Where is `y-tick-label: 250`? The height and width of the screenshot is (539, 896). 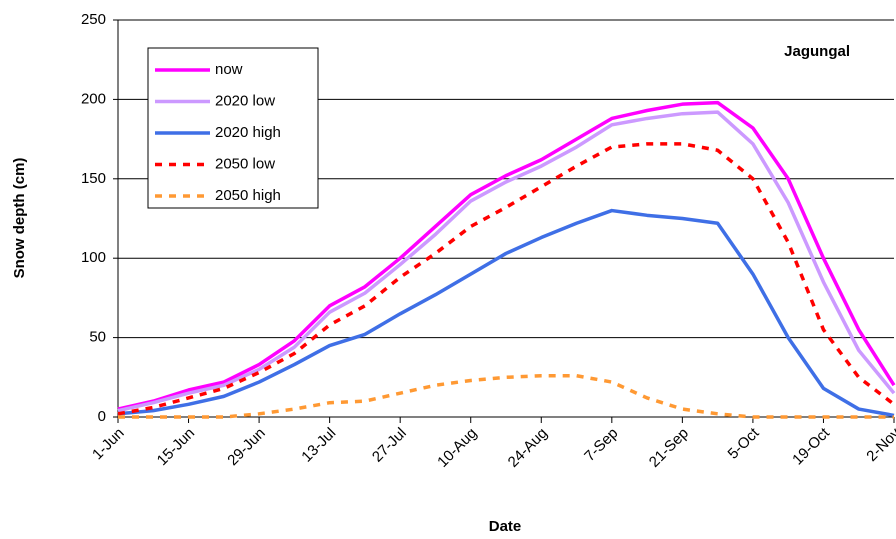 y-tick-label: 250 is located at coordinates (93, 19).